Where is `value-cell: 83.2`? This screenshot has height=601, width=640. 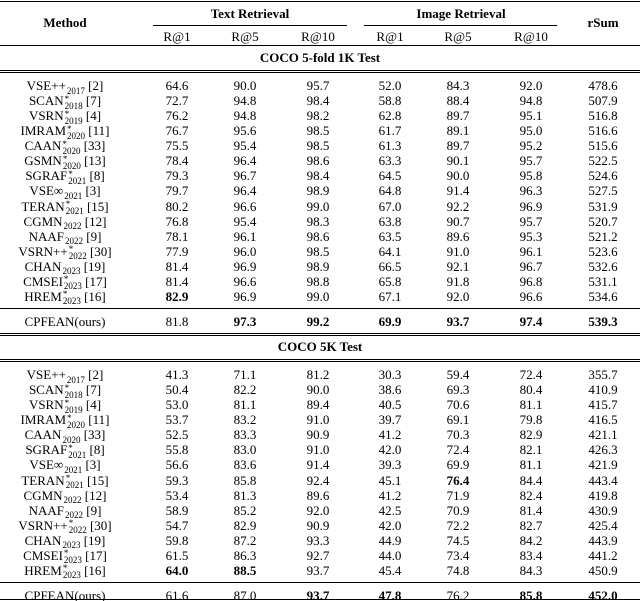 value-cell: 83.2 is located at coordinates (245, 420).